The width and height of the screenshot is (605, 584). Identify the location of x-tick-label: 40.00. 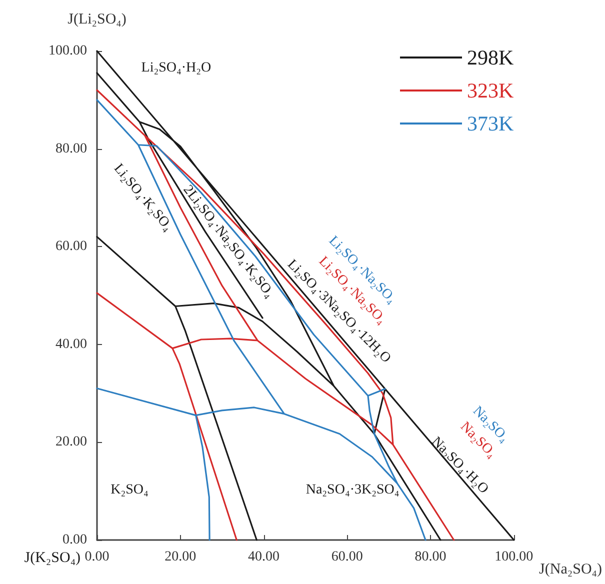
(264, 557).